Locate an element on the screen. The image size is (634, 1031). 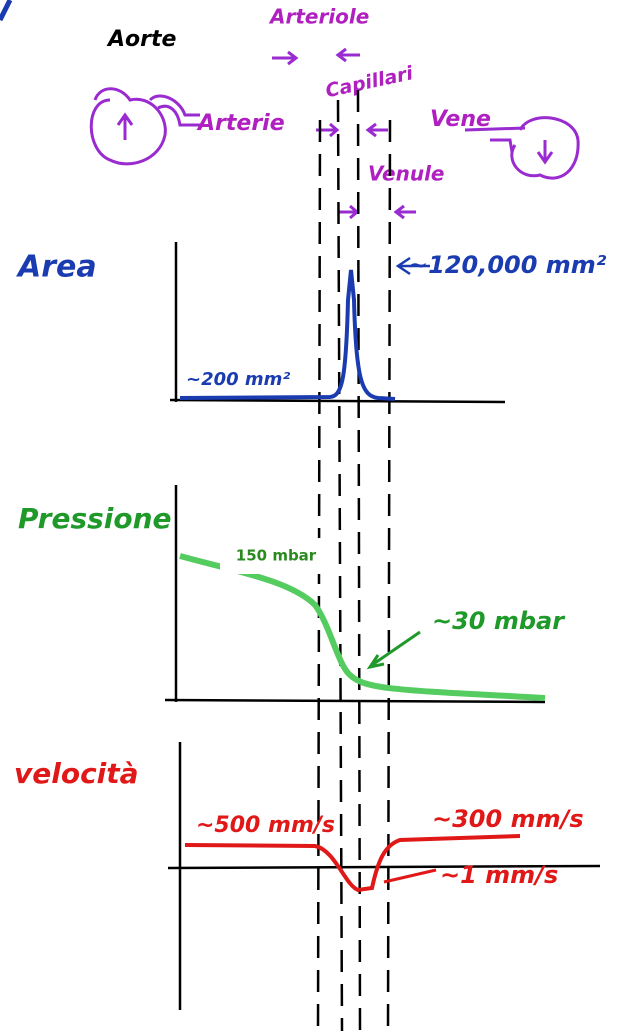
panel-title: velocità is located at coordinates (76, 773).